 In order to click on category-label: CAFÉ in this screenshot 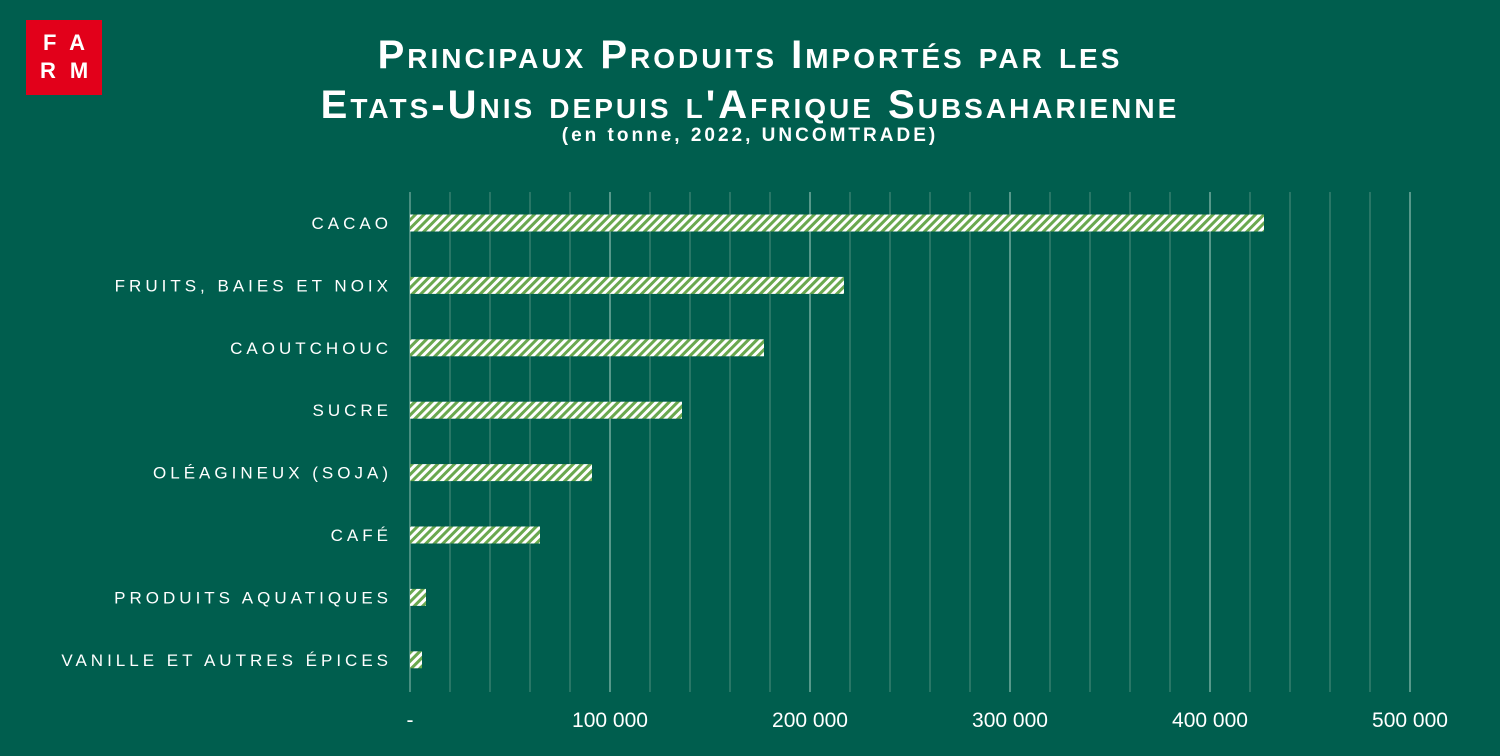, I will do `click(361, 535)`.